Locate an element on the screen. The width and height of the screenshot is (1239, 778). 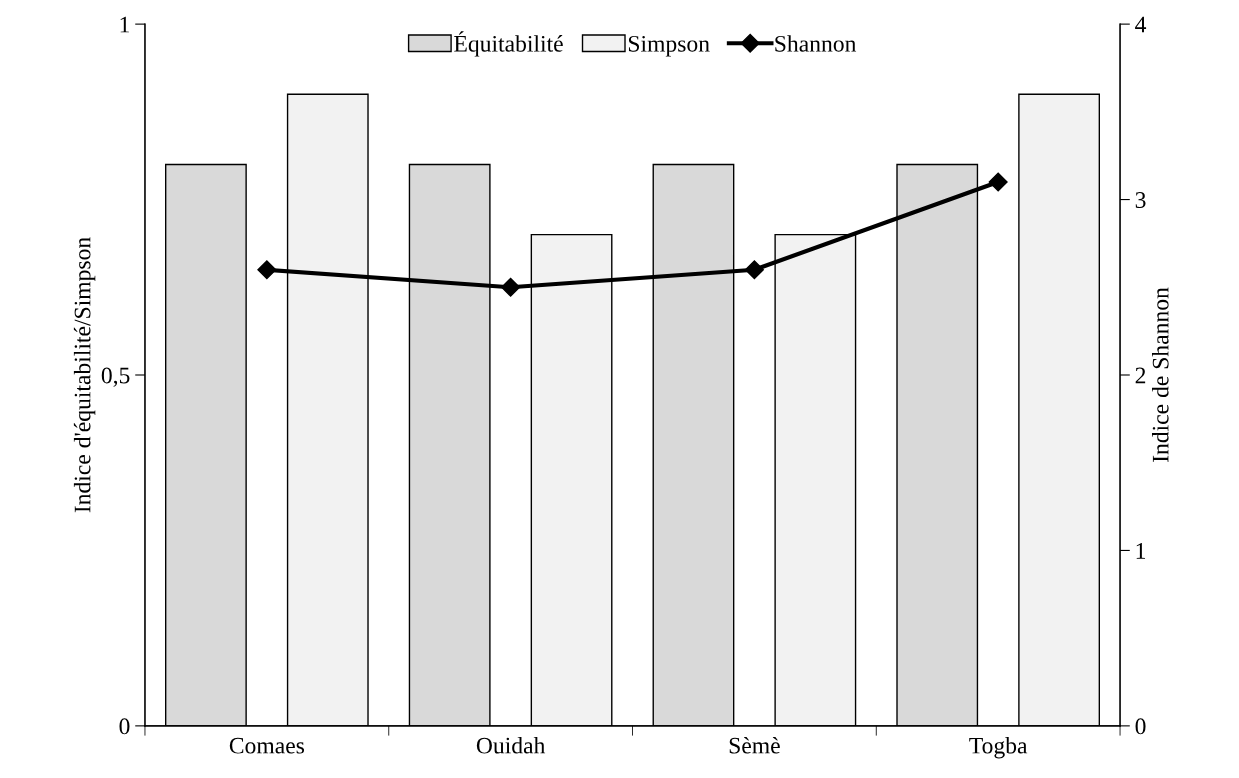
x-tick-label: Comaes is located at coordinates (267, 745).